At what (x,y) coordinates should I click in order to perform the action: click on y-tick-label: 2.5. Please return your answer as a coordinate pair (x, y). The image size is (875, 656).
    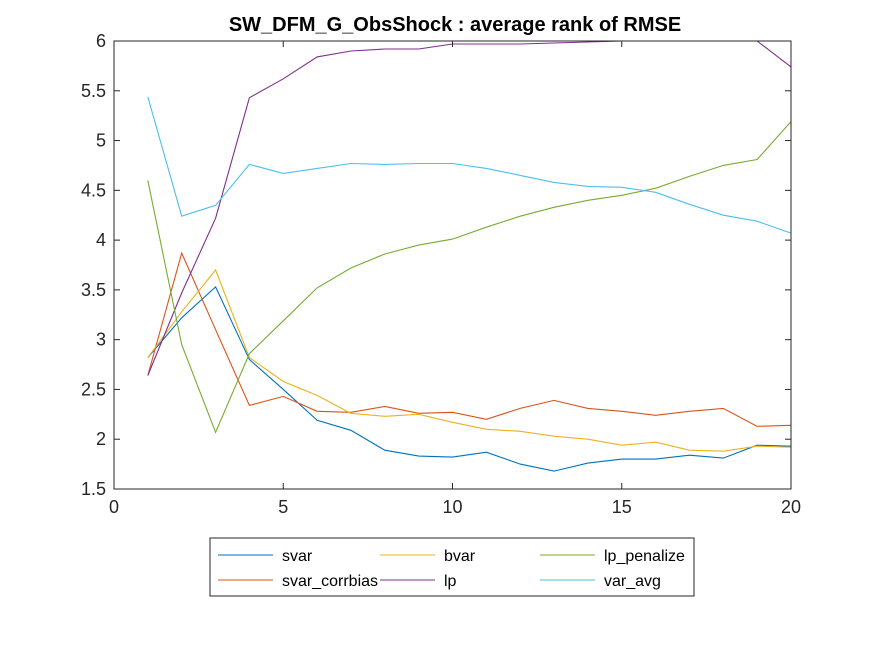
    Looking at the image, I should click on (93, 389).